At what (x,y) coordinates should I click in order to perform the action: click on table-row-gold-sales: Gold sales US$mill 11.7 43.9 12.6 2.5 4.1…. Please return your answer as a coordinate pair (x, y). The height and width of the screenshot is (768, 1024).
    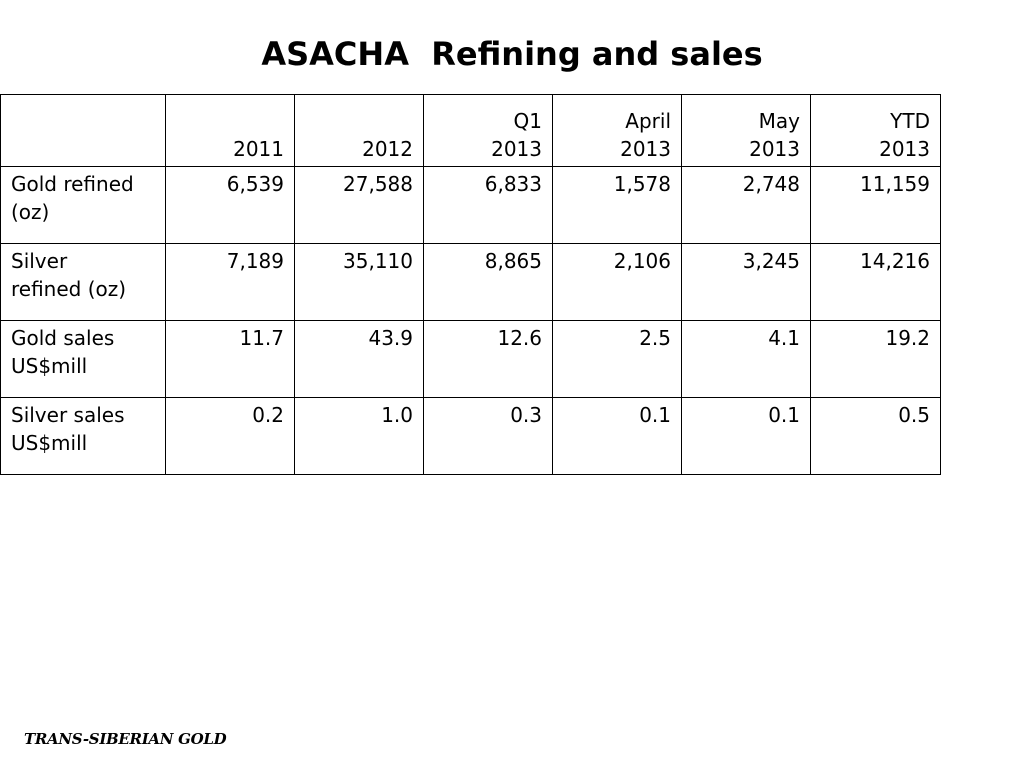
    Looking at the image, I should click on (470, 359).